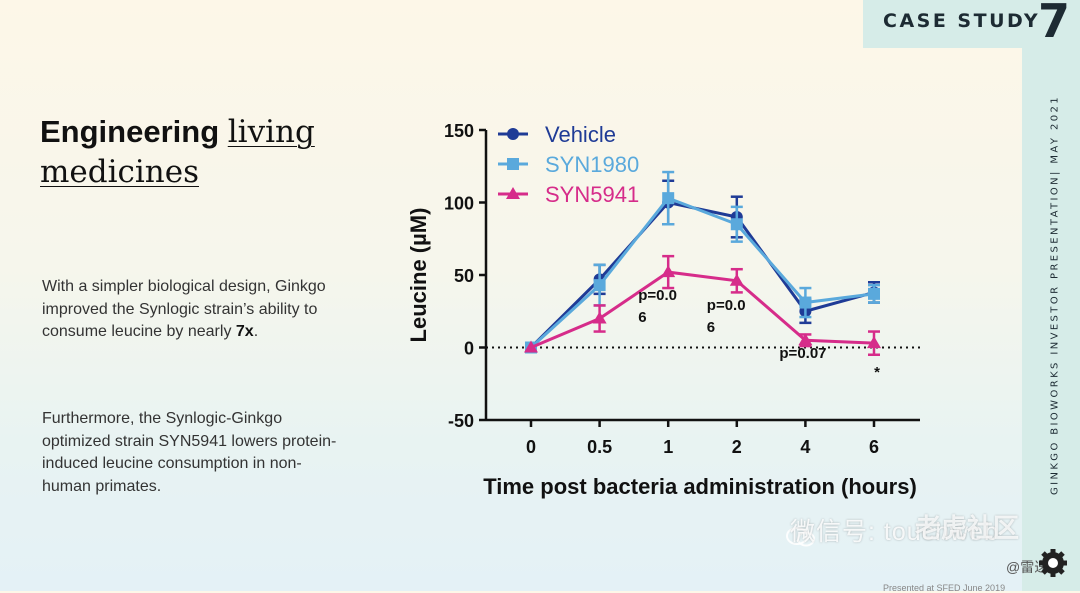 The height and width of the screenshot is (593, 1080). I want to click on case-study-label: CASE STUDY, so click(962, 21).